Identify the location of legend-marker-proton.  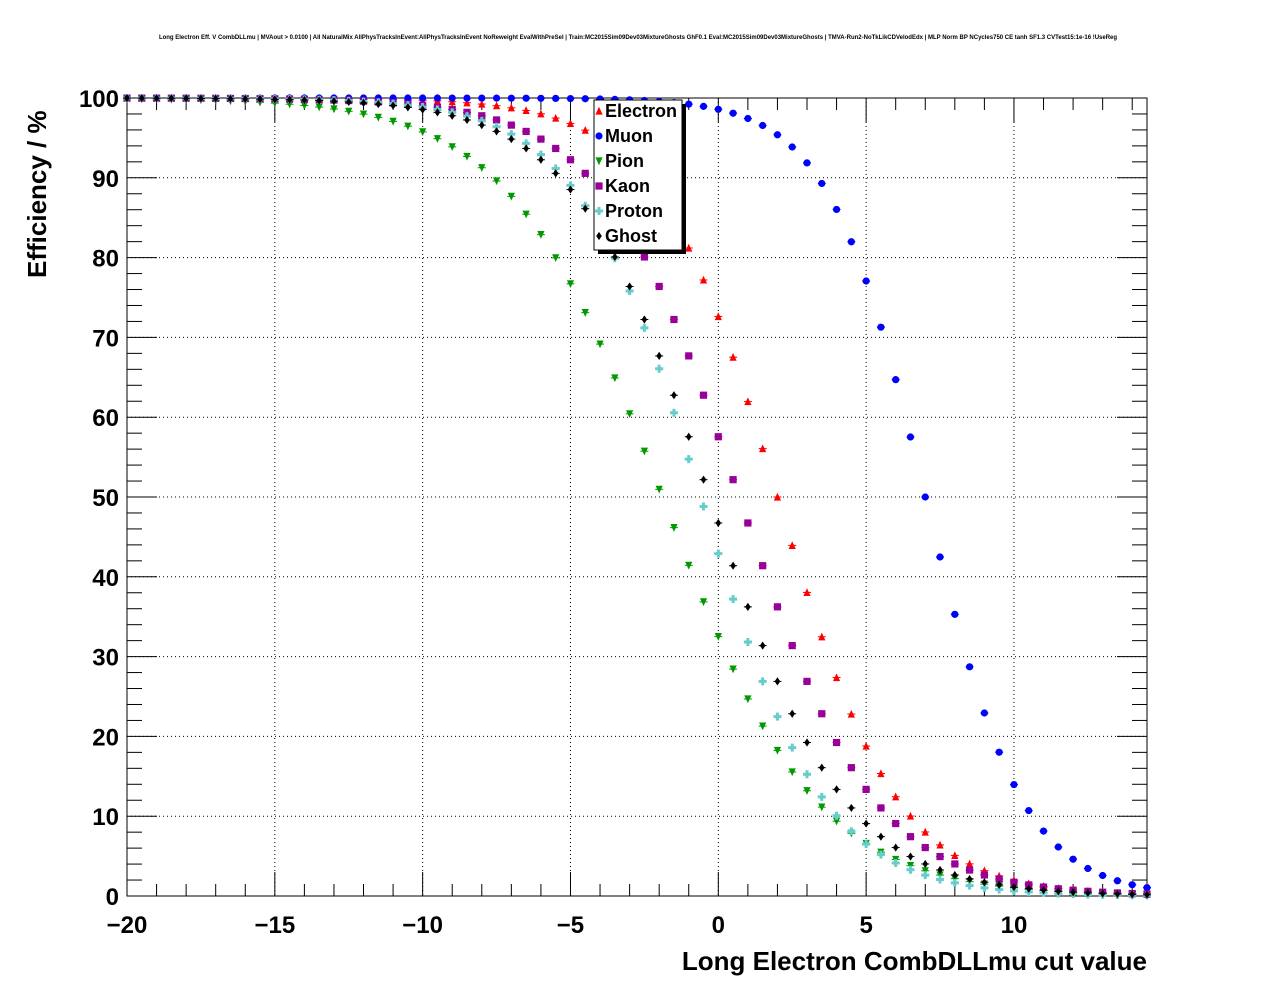
(599, 211).